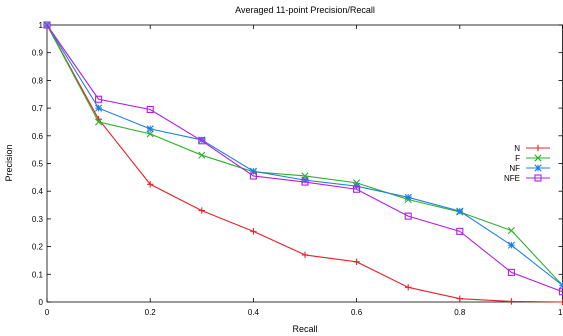  I want to click on x-tick-label: 1, so click(560, 312).